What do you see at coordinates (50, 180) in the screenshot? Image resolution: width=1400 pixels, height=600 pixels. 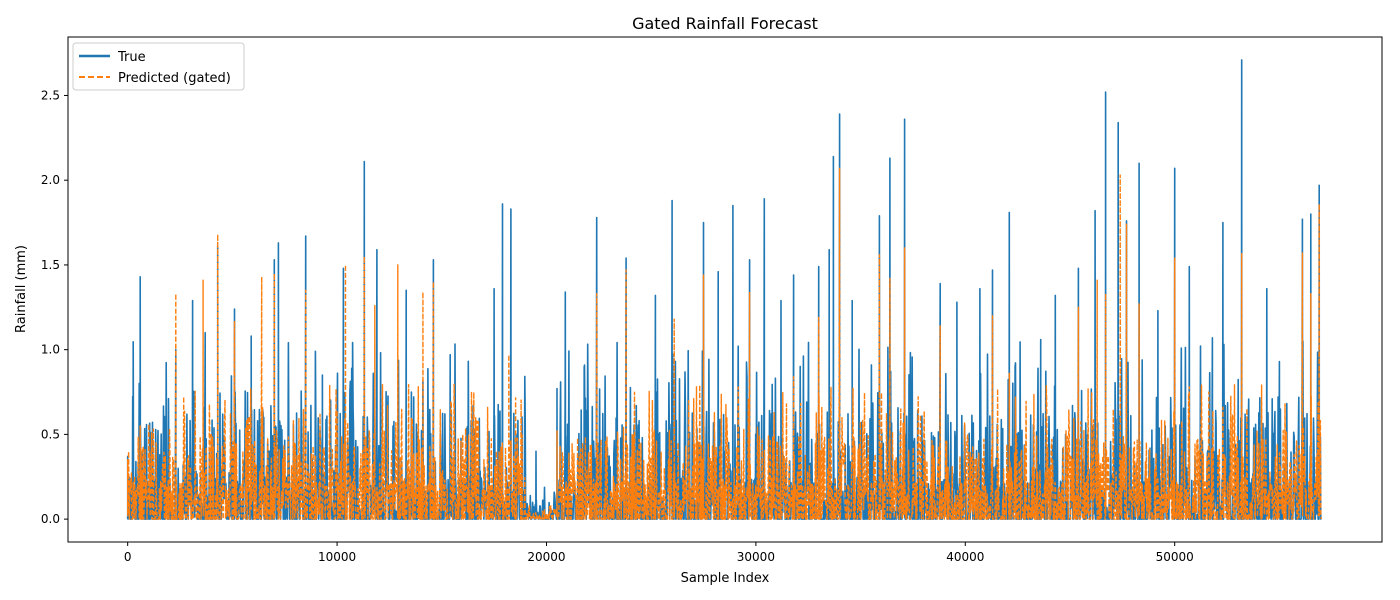 I see `y-tick-label: 2.0` at bounding box center [50, 180].